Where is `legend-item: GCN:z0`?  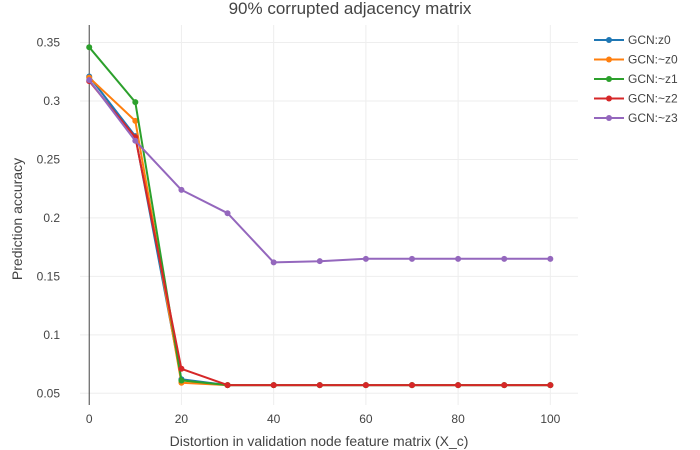 legend-item: GCN:z0 is located at coordinates (632, 40).